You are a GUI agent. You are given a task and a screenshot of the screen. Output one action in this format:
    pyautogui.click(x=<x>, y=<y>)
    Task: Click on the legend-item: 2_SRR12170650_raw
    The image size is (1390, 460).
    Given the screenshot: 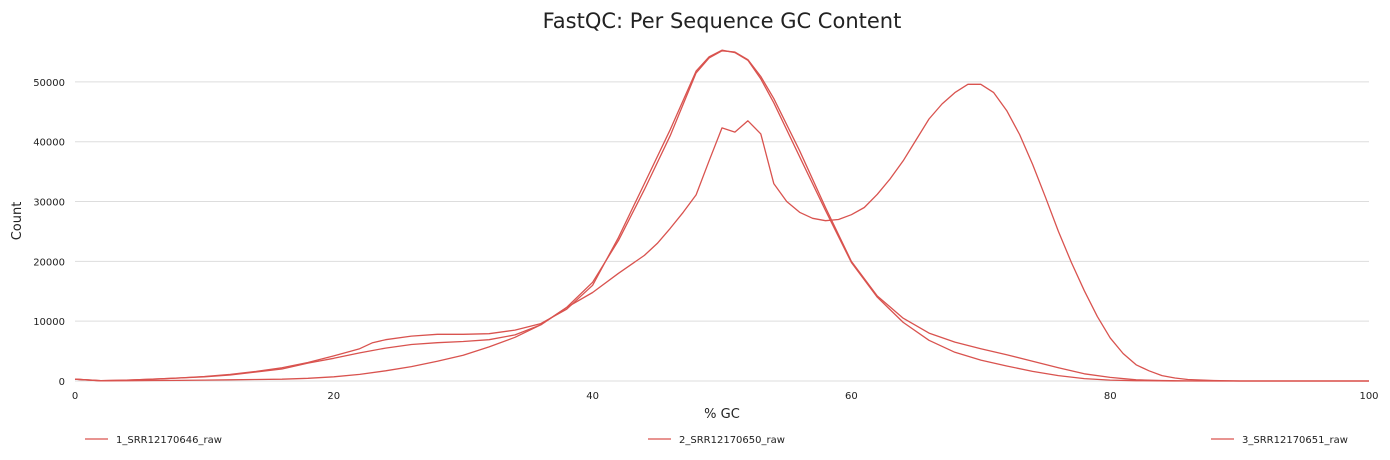 What is the action you would take?
    pyautogui.click(x=716, y=440)
    